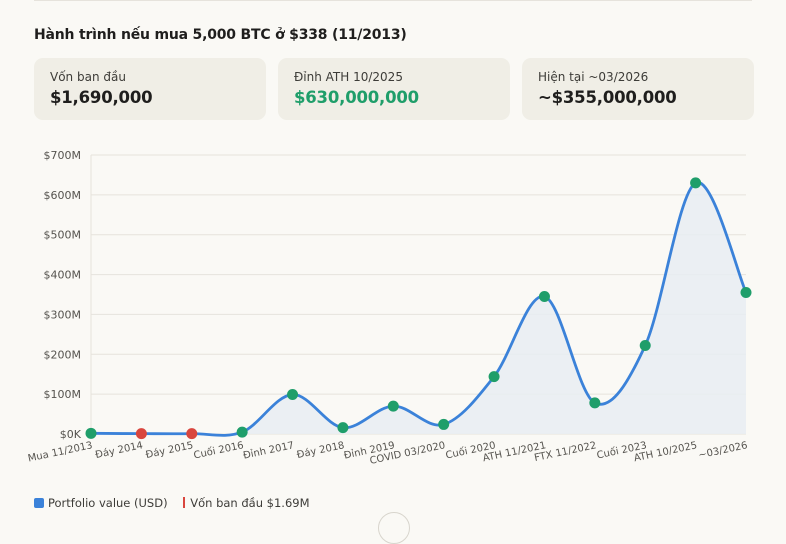 This screenshot has width=786, height=544. Describe the element at coordinates (63, 354) in the screenshot. I see `y-tick-label: $200M` at that location.